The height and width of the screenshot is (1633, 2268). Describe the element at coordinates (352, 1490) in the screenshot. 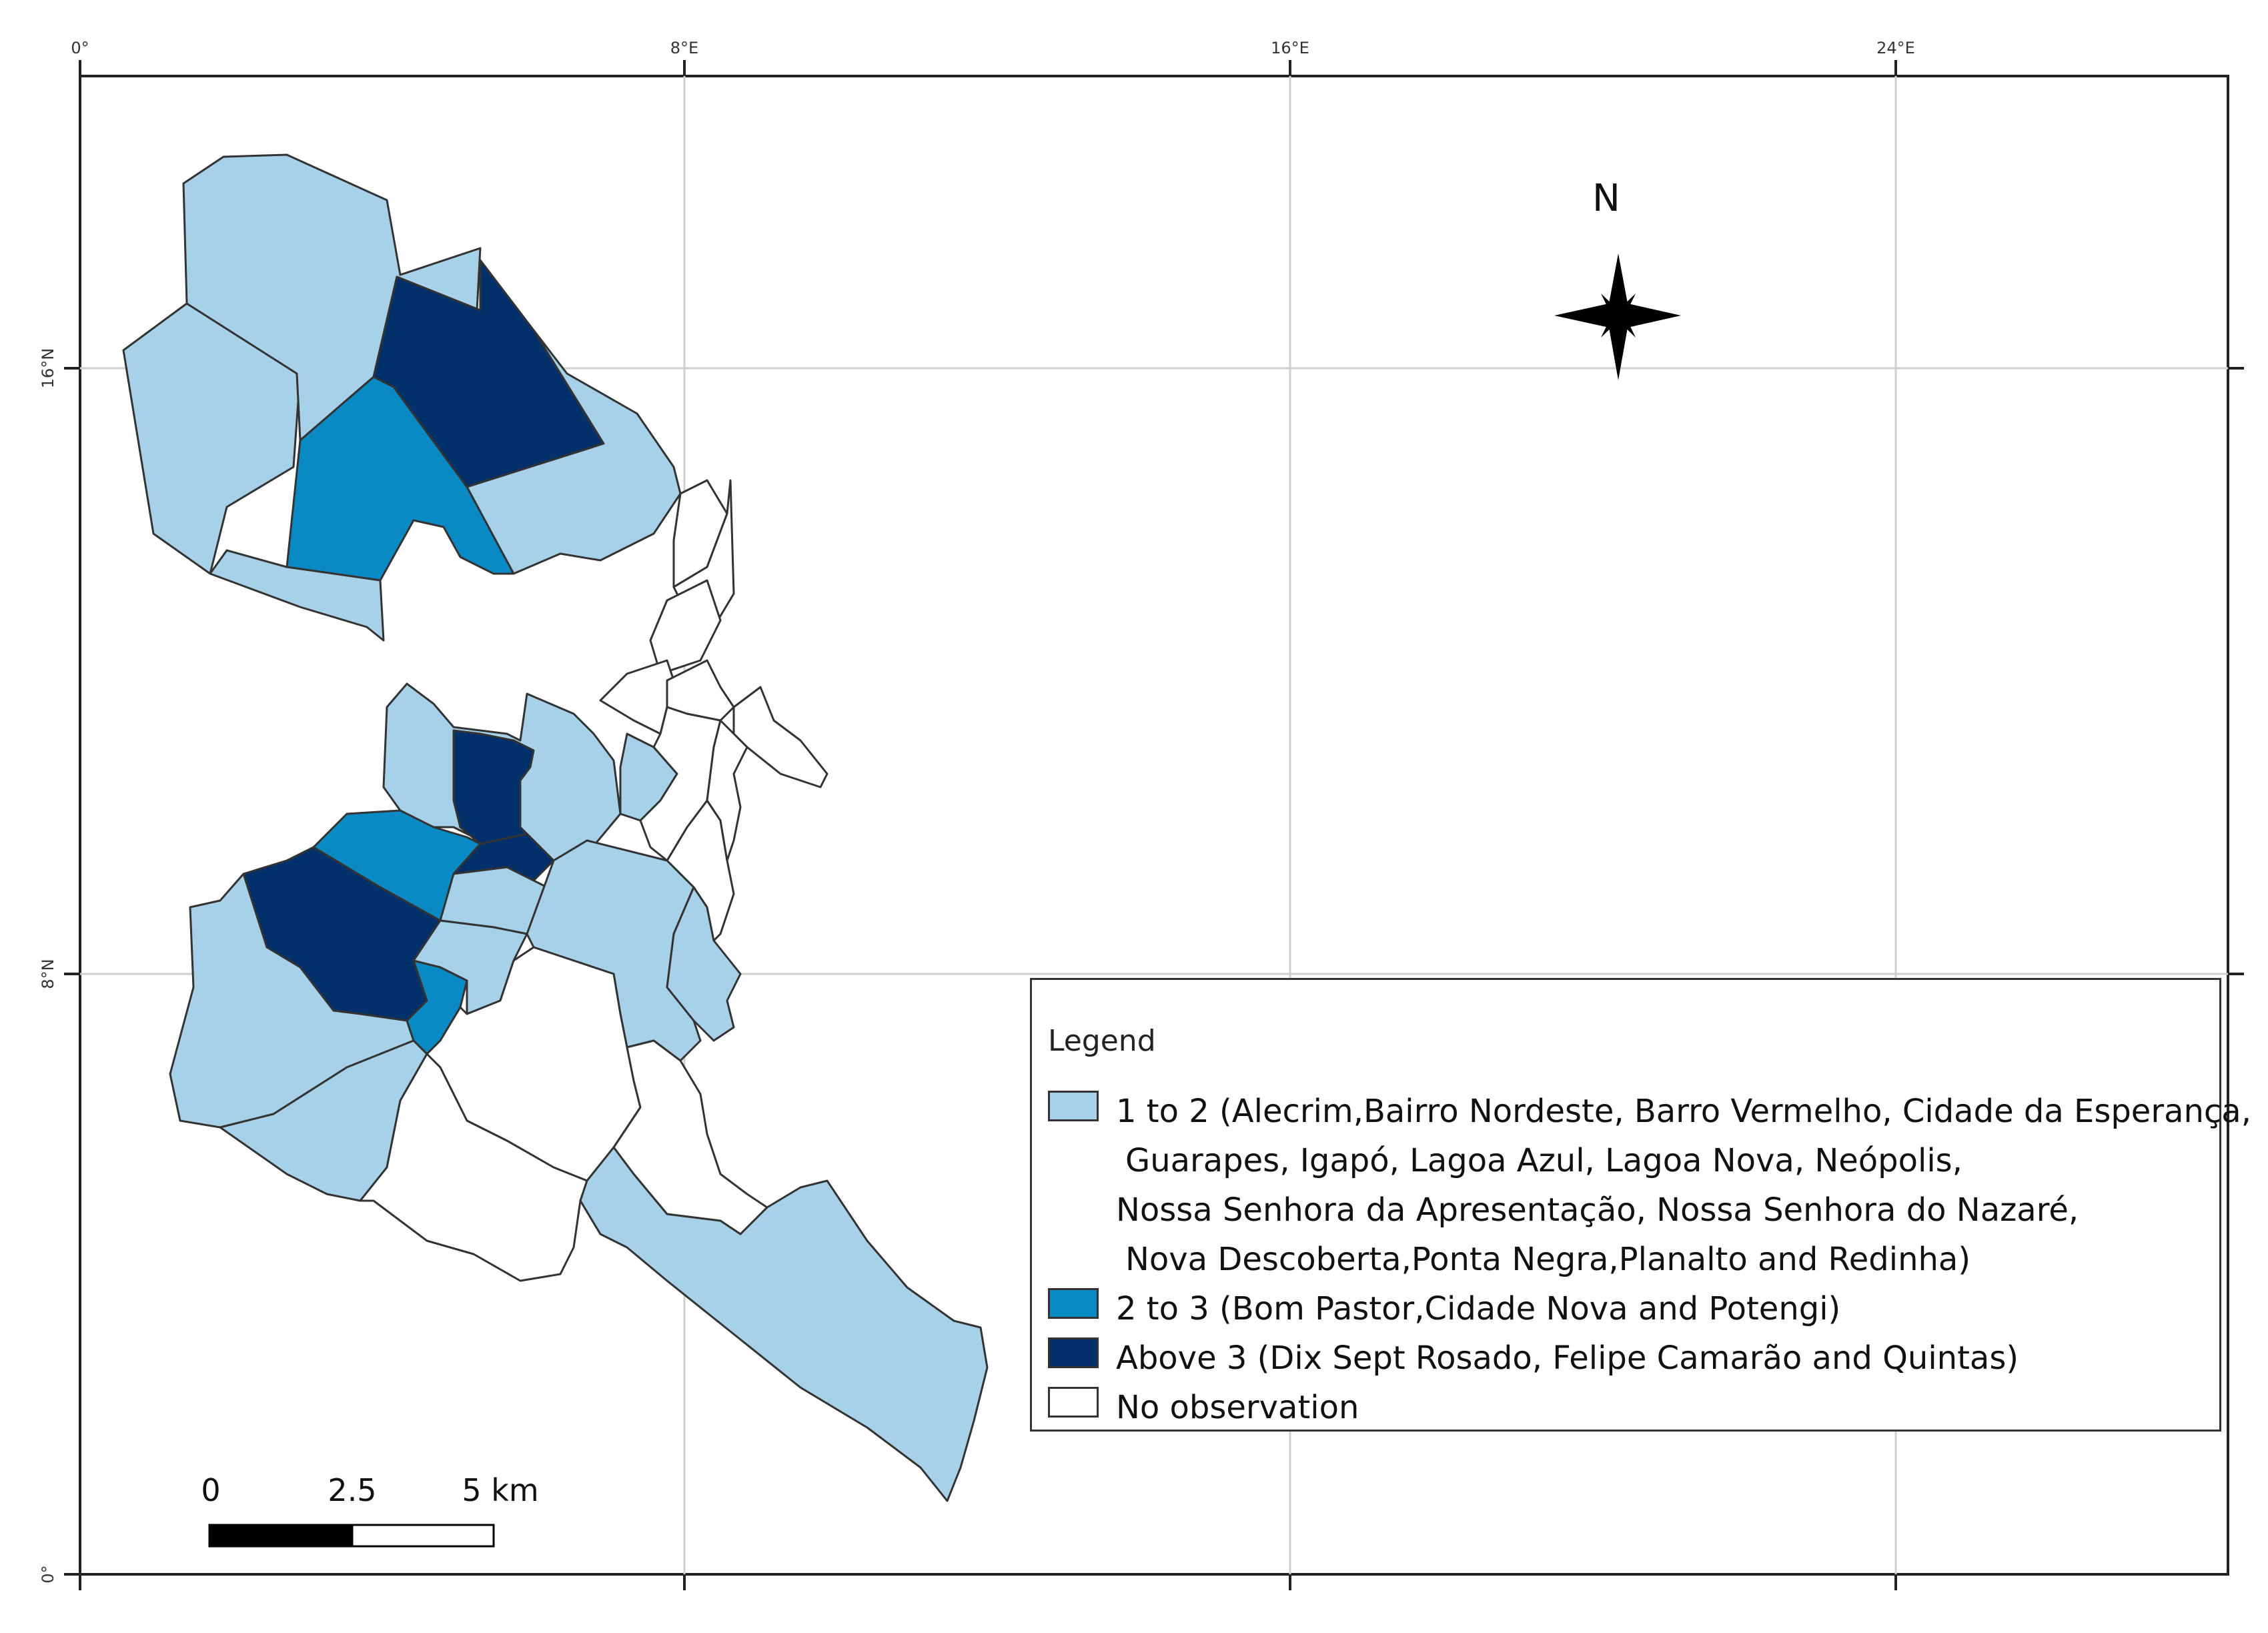

I see `scale-label-2-5: 2.5` at that location.